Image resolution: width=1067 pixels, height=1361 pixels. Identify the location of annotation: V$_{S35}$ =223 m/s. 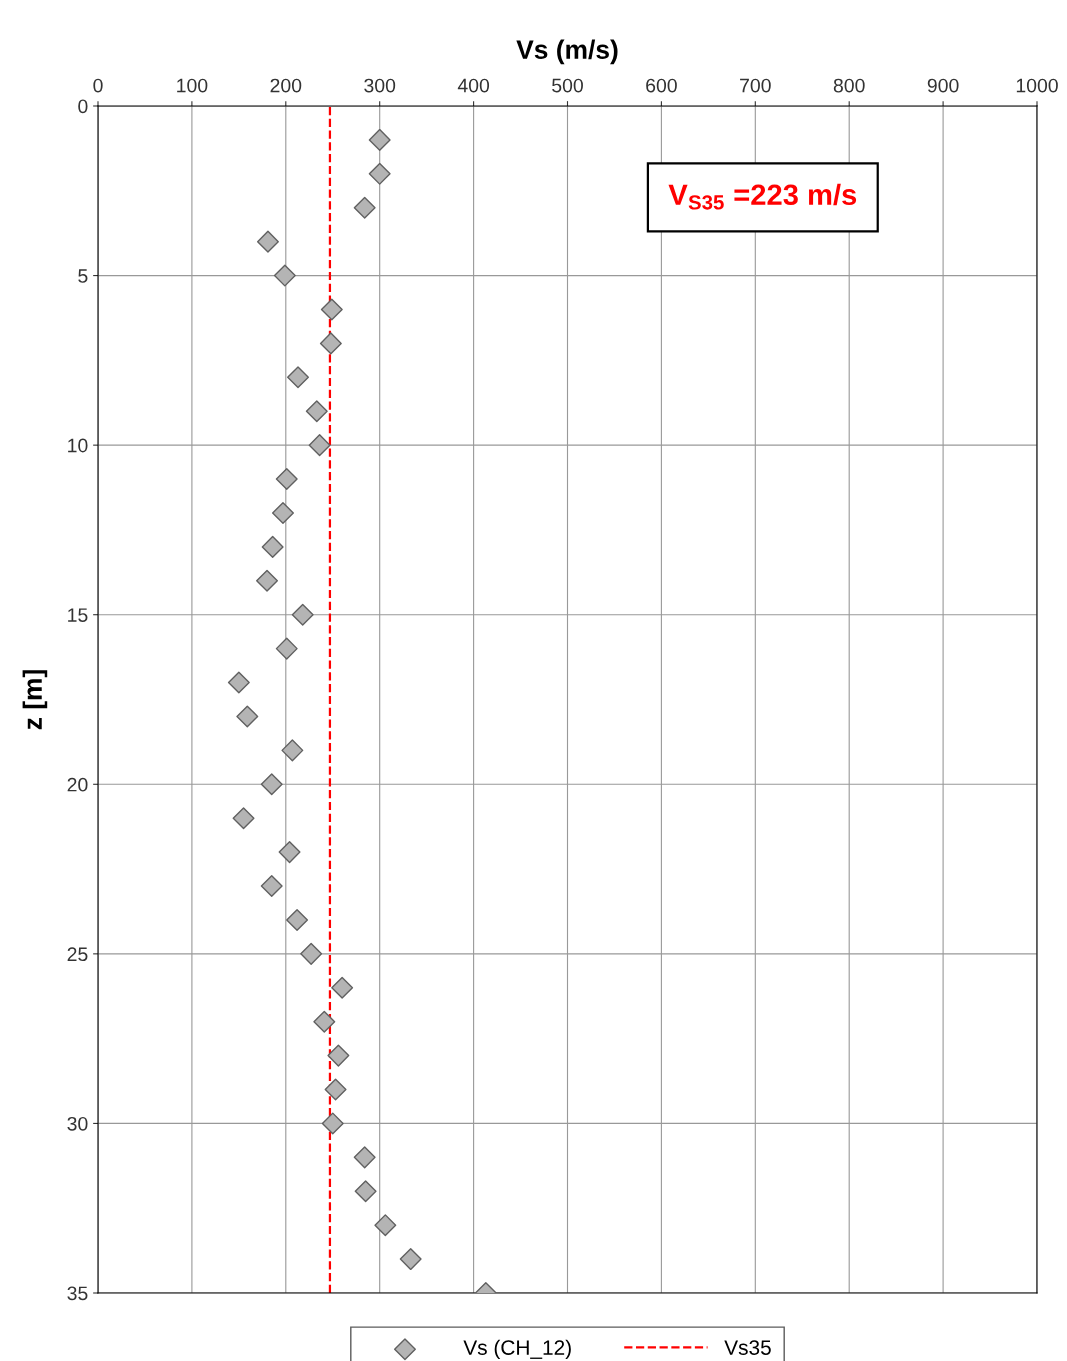
(762, 196).